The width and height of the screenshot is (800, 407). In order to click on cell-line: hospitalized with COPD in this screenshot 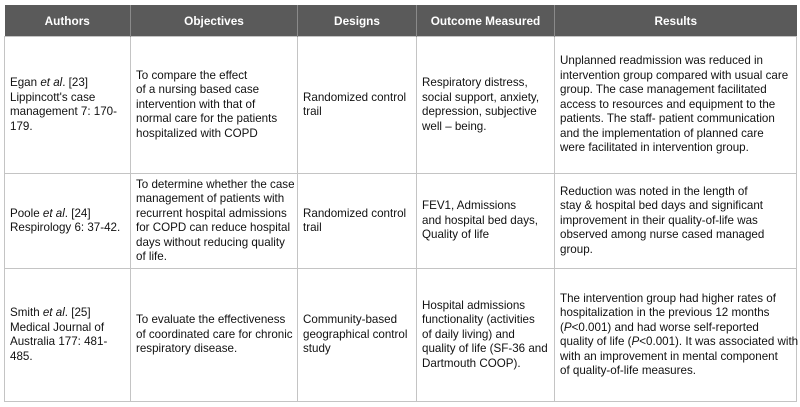, I will do `click(197, 133)`.